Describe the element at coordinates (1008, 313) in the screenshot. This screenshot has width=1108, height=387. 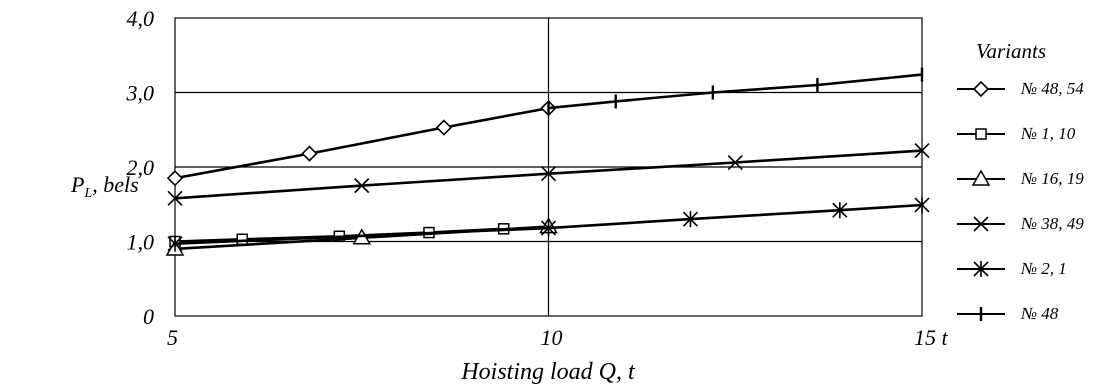
I see `legend-item: № 48` at that location.